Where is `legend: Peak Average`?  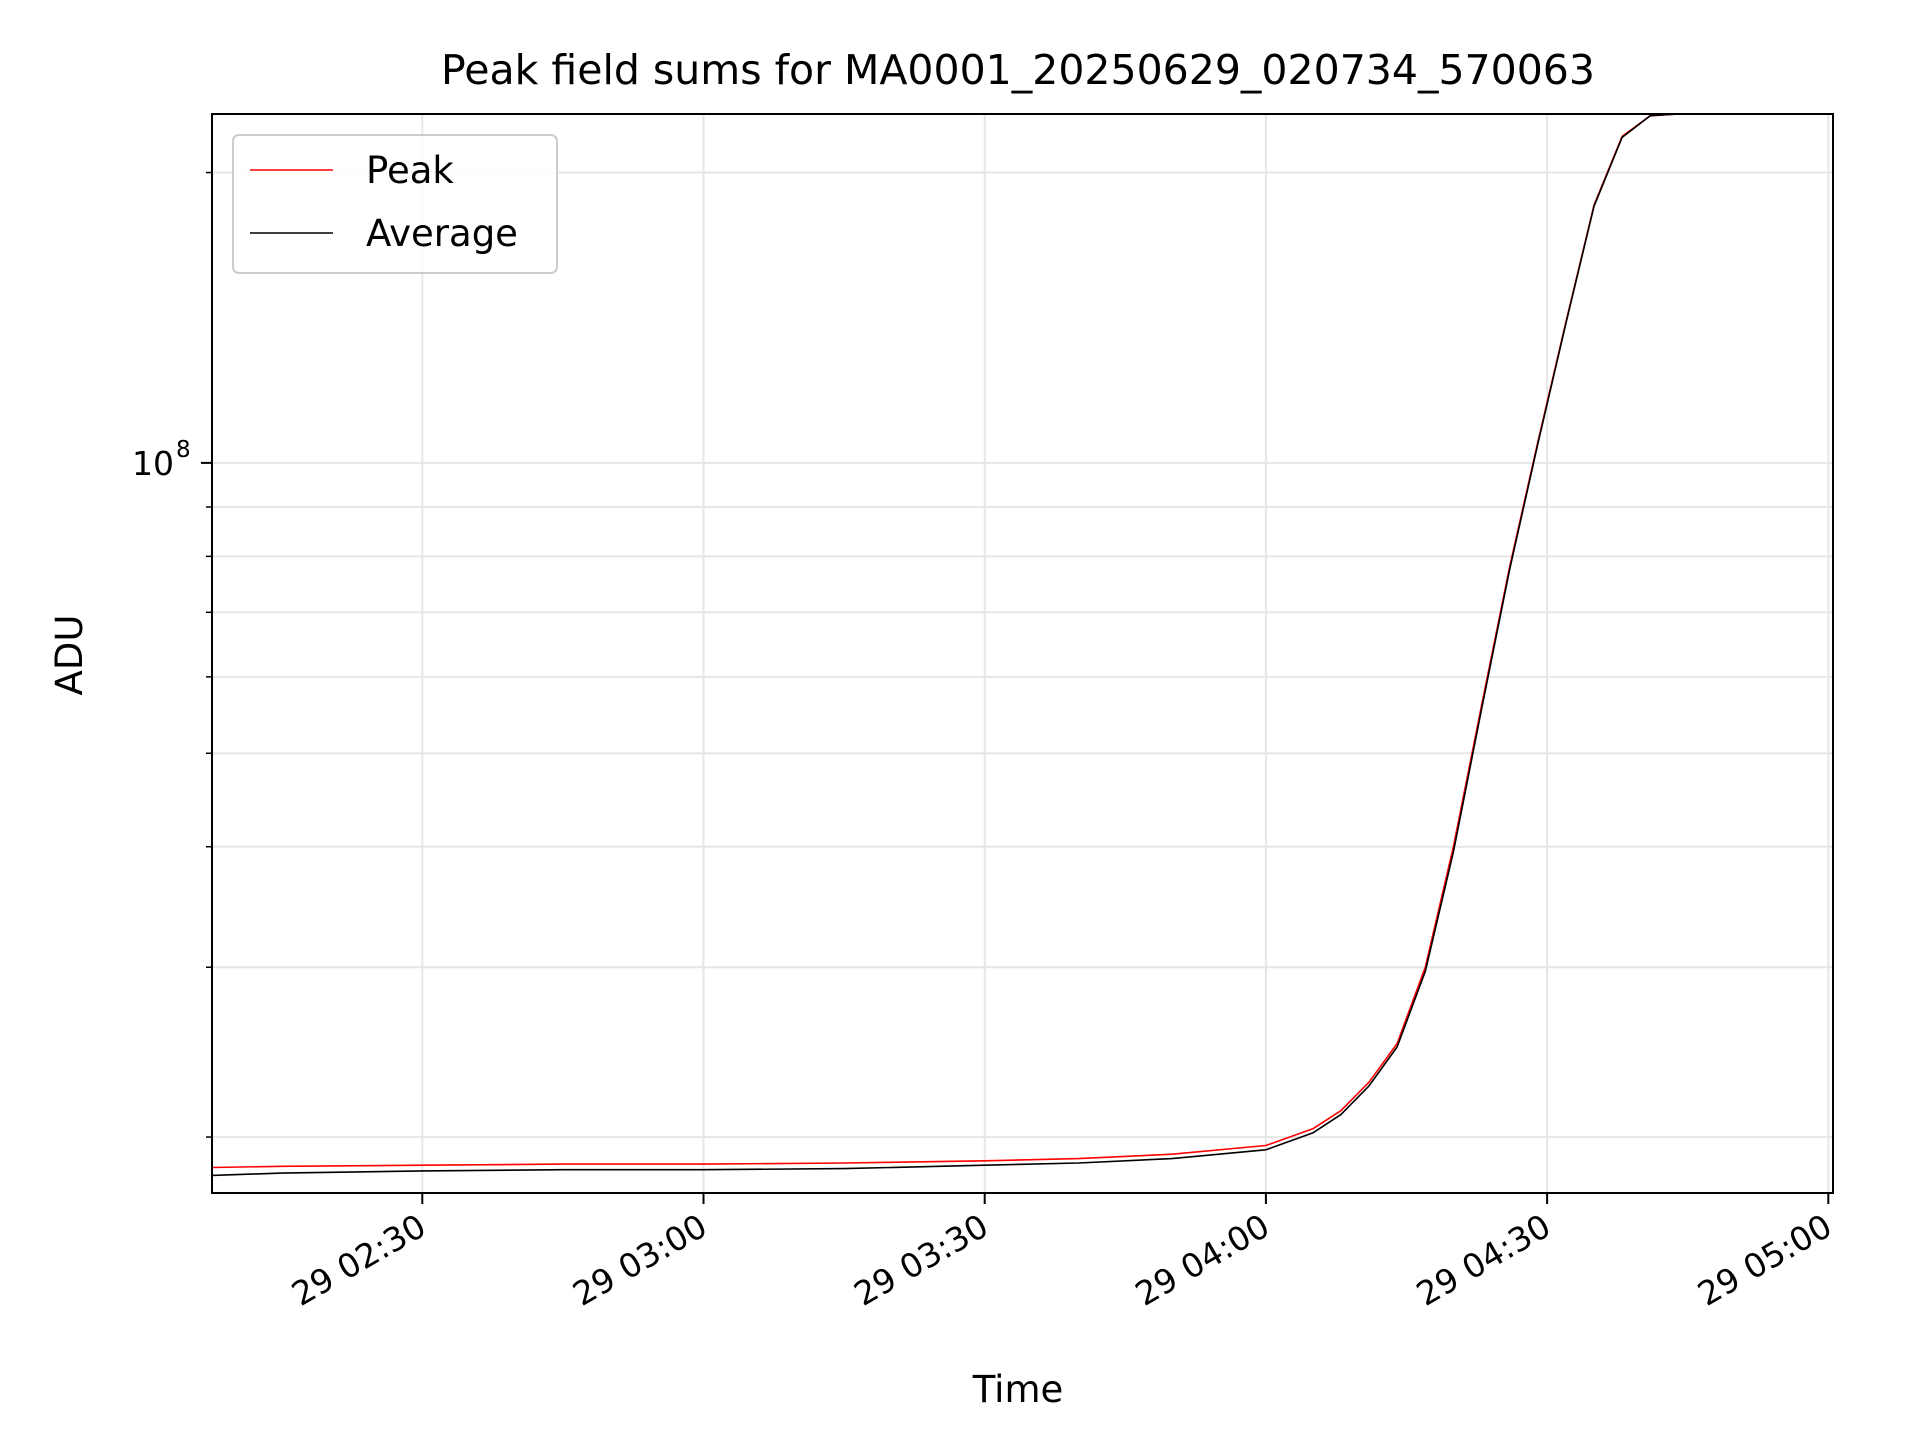
legend: Peak Average is located at coordinates (395, 204).